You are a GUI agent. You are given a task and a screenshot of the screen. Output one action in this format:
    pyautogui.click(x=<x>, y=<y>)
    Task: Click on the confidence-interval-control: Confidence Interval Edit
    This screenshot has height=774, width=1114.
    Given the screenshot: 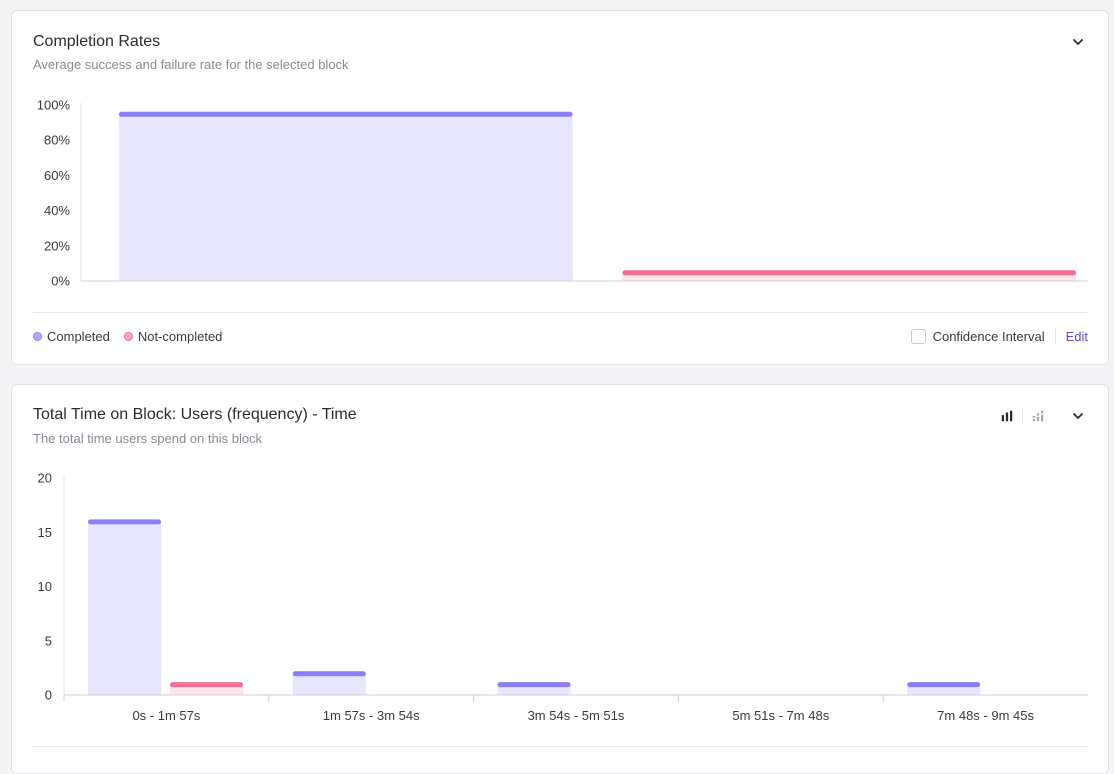 What is the action you would take?
    pyautogui.click(x=999, y=336)
    